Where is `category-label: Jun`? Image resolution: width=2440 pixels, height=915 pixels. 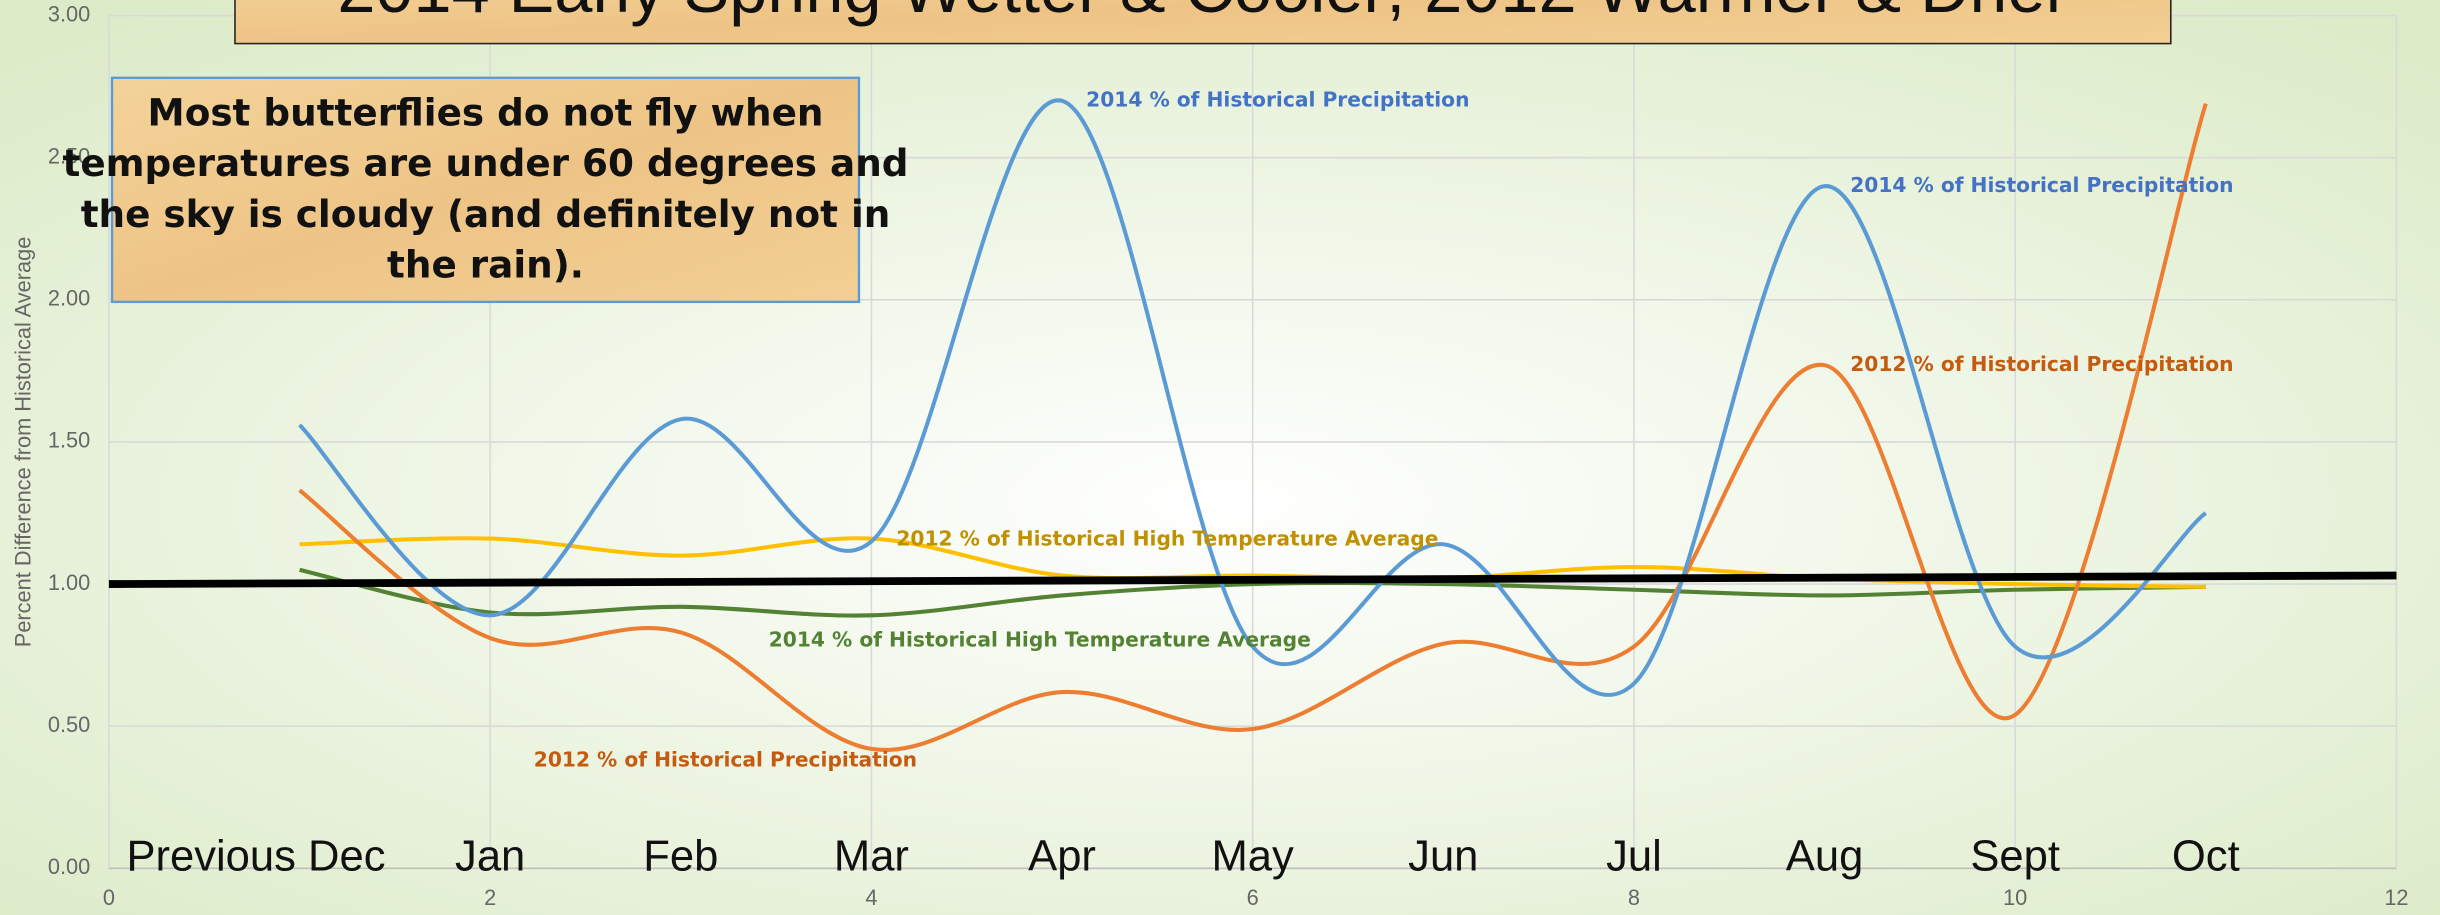 category-label: Jun is located at coordinates (1443, 856).